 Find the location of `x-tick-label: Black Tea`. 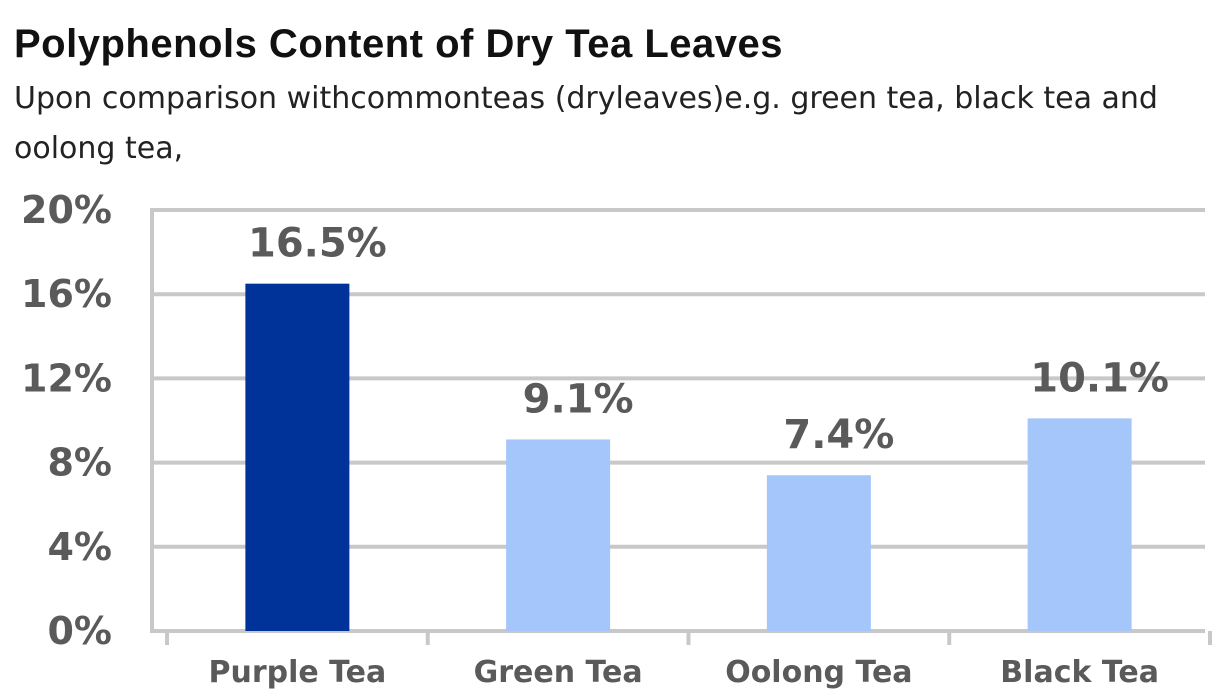

x-tick-label: Black Tea is located at coordinates (1079, 672).